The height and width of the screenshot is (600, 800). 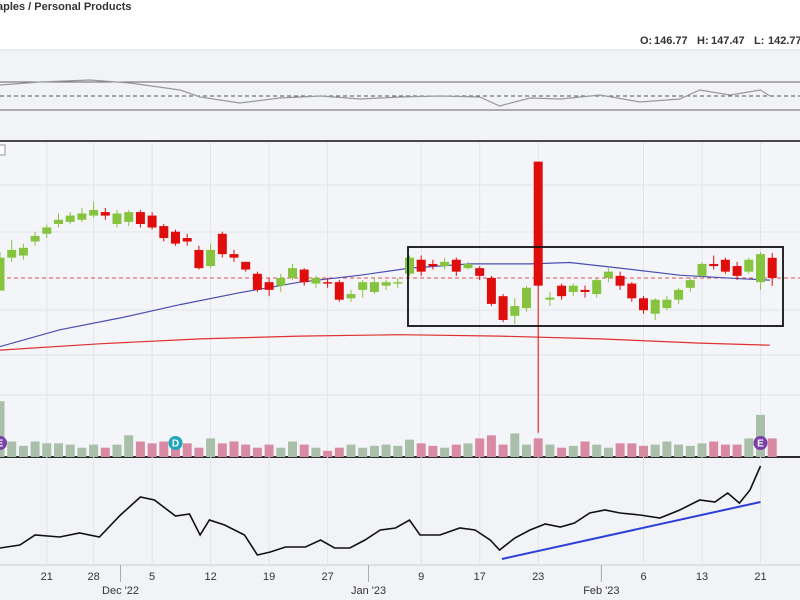 I want to click on x-tick-label: 17, so click(x=480, y=577).